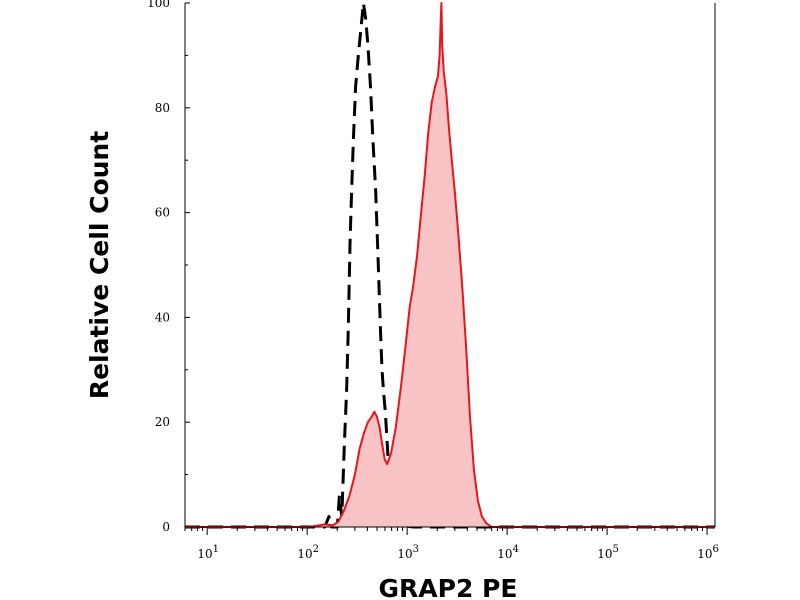  What do you see at coordinates (158, 5) in the screenshot?
I see `y-tick-label: 100` at bounding box center [158, 5].